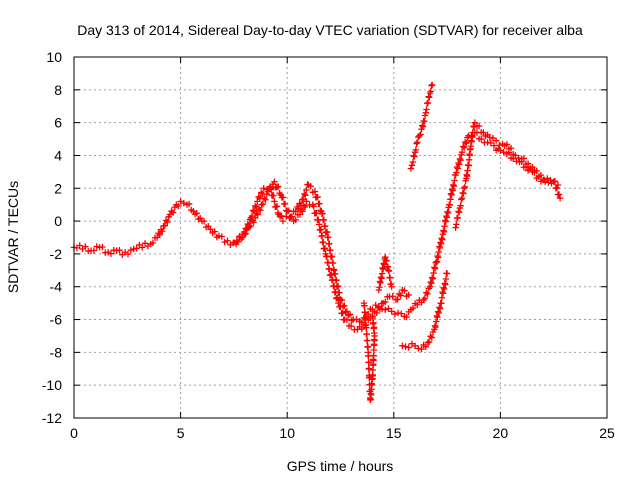  I want to click on series-late-segment, so click(508, 175).